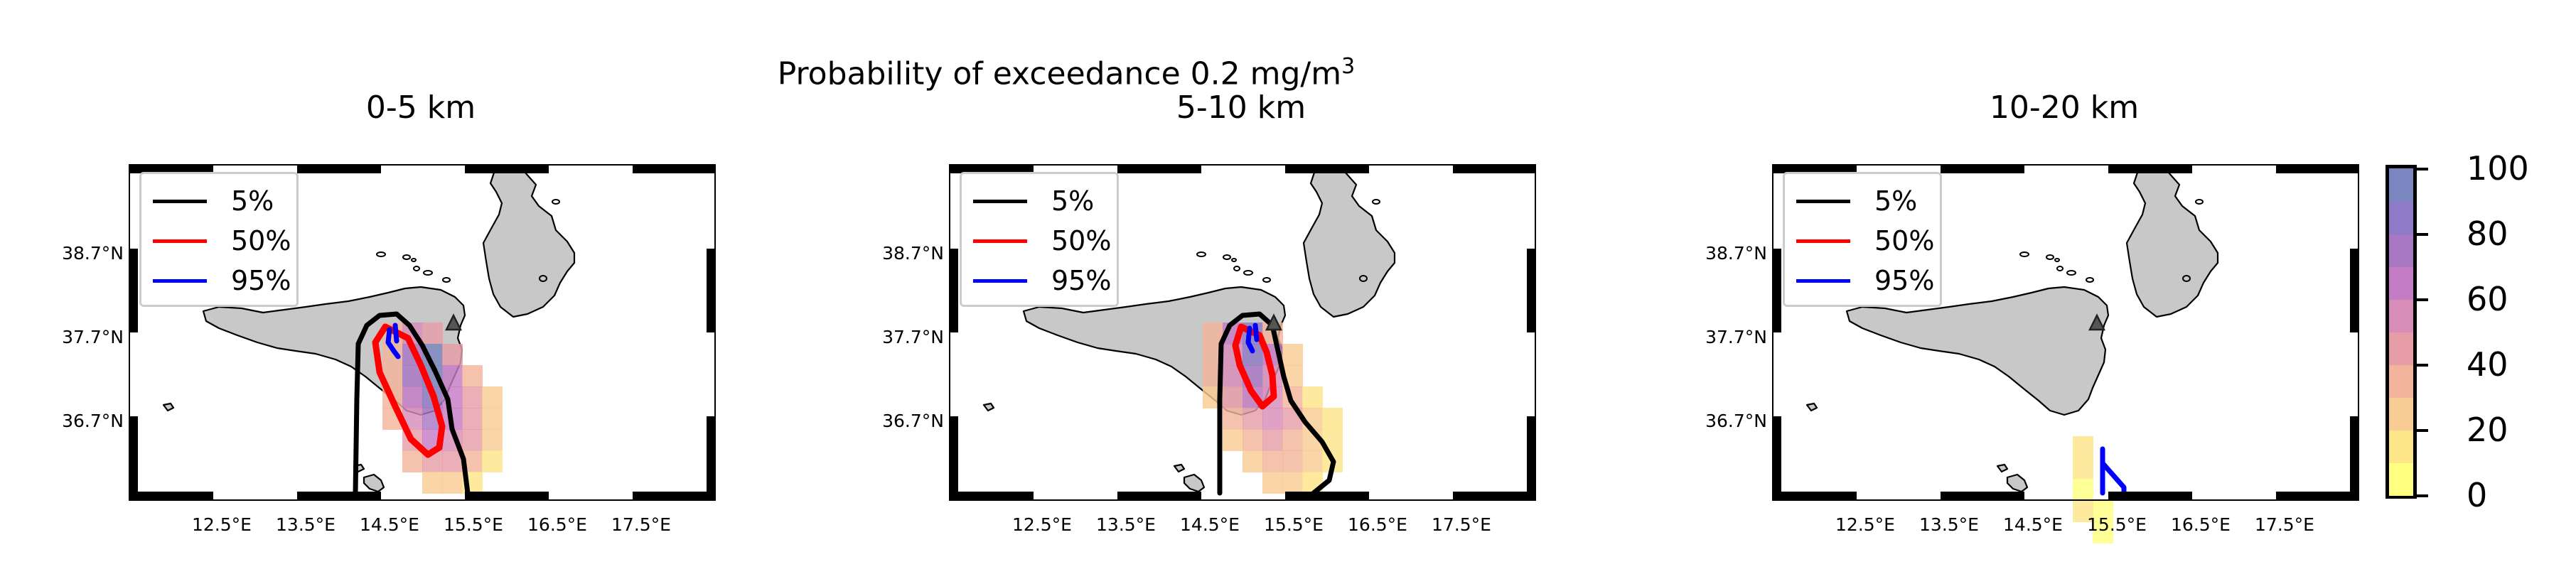 This screenshot has height=574, width=2576. What do you see at coordinates (1066, 70) in the screenshot?
I see `figure-suptitle: Probability of exceedance 0.2 mg/m3` at bounding box center [1066, 70].